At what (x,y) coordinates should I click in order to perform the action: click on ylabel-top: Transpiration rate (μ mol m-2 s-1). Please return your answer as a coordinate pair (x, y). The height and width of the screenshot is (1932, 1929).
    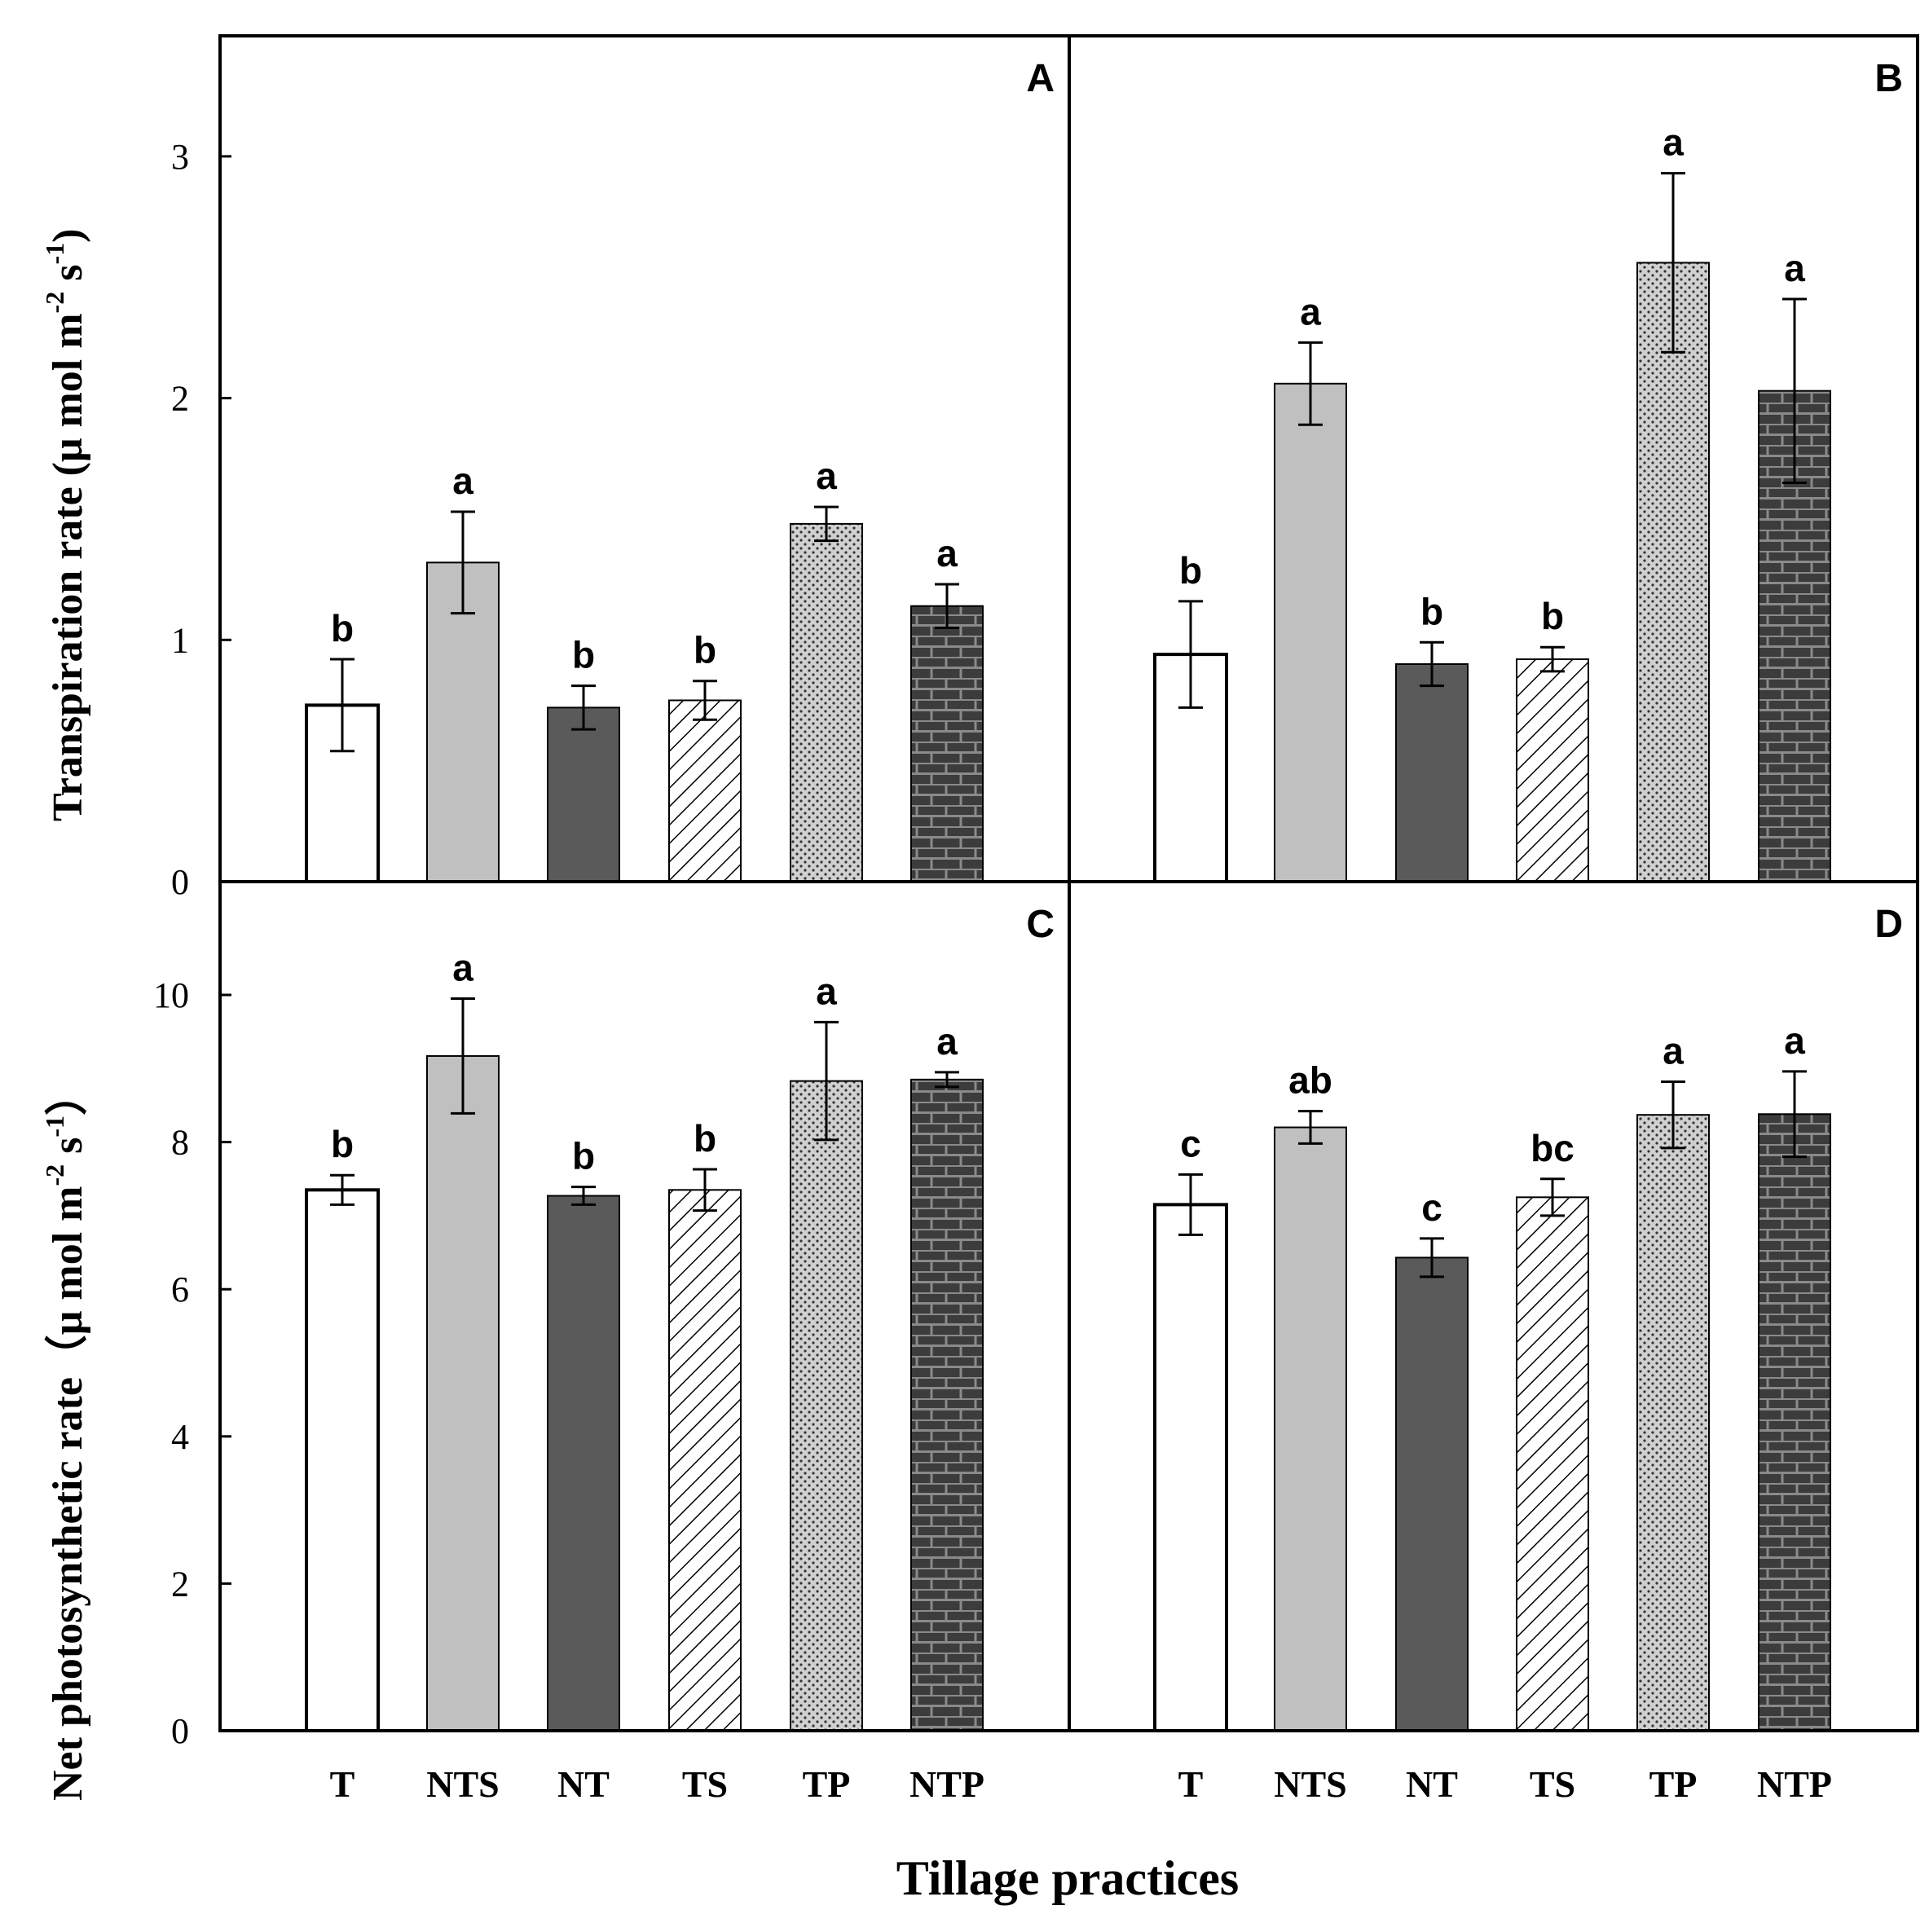
    Looking at the image, I should click on (66, 525).